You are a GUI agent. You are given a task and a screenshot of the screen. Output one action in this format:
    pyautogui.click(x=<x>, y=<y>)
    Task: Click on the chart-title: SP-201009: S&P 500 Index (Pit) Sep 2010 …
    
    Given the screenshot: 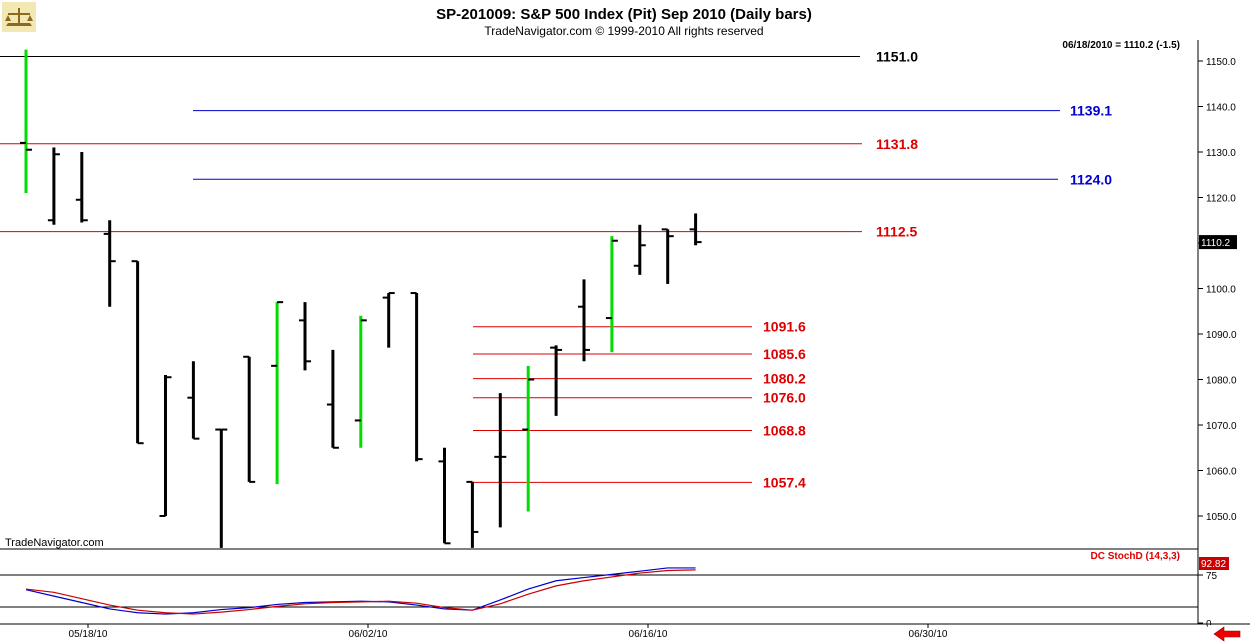 What is the action you would take?
    pyautogui.click(x=624, y=14)
    